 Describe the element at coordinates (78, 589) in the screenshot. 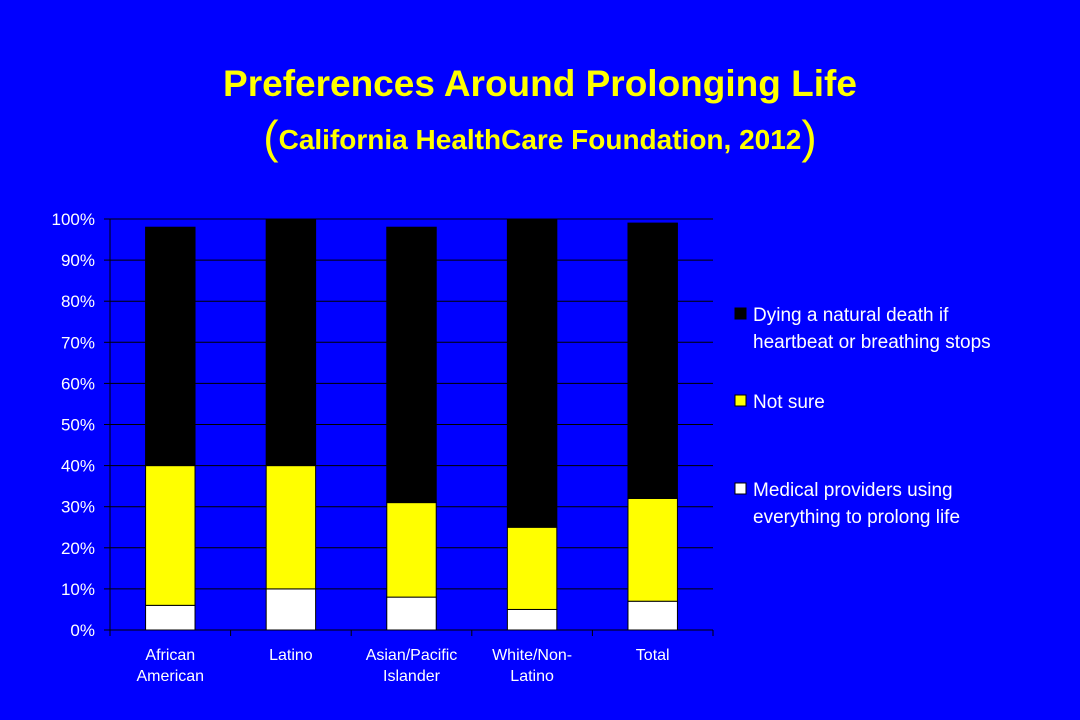

I see `y-tick-label: 10%` at that location.